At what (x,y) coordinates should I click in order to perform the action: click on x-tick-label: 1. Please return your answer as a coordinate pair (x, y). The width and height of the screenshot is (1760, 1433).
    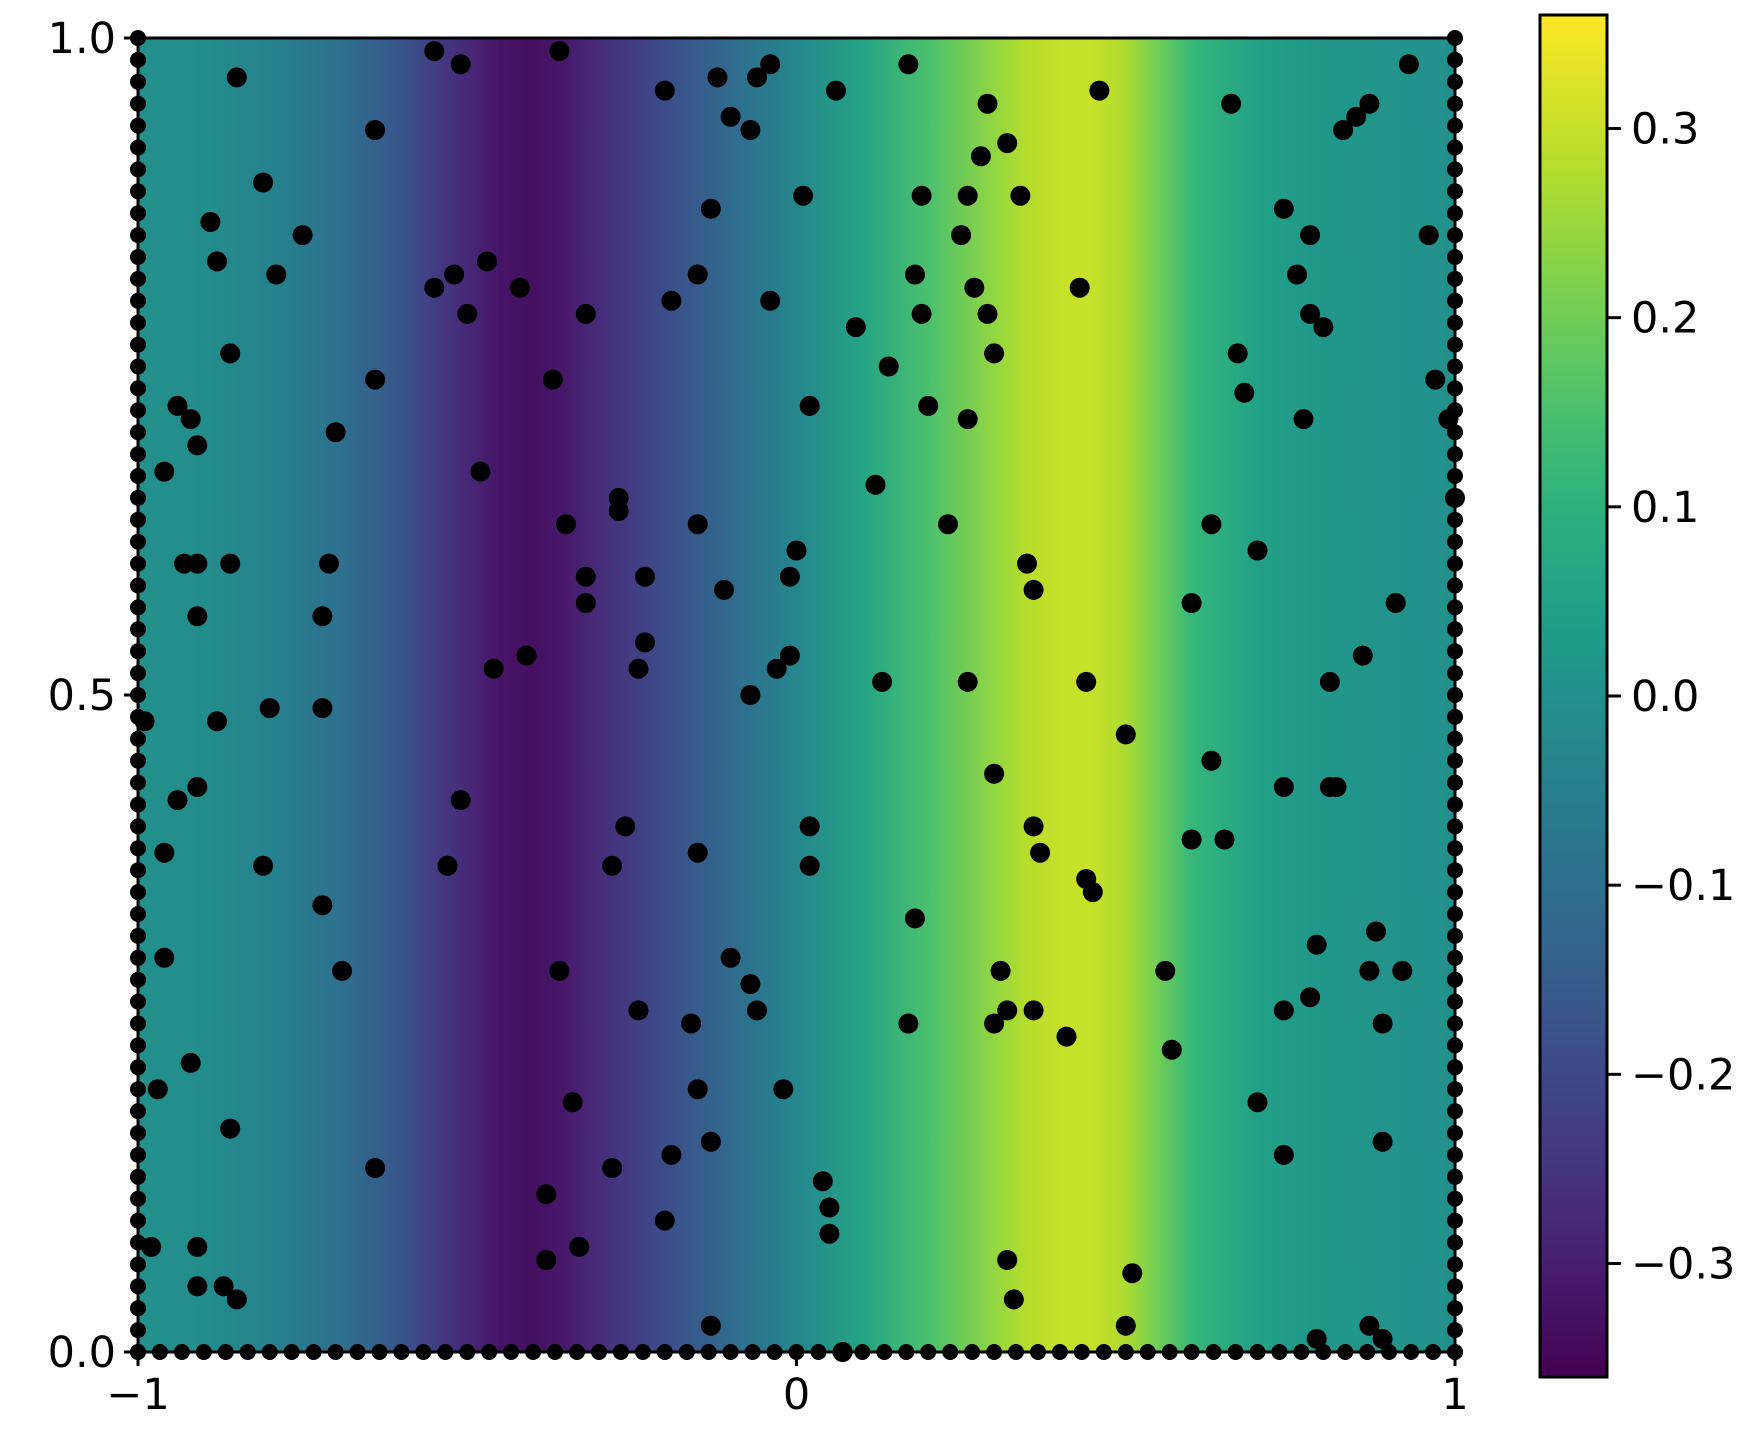
    Looking at the image, I should click on (1454, 1395).